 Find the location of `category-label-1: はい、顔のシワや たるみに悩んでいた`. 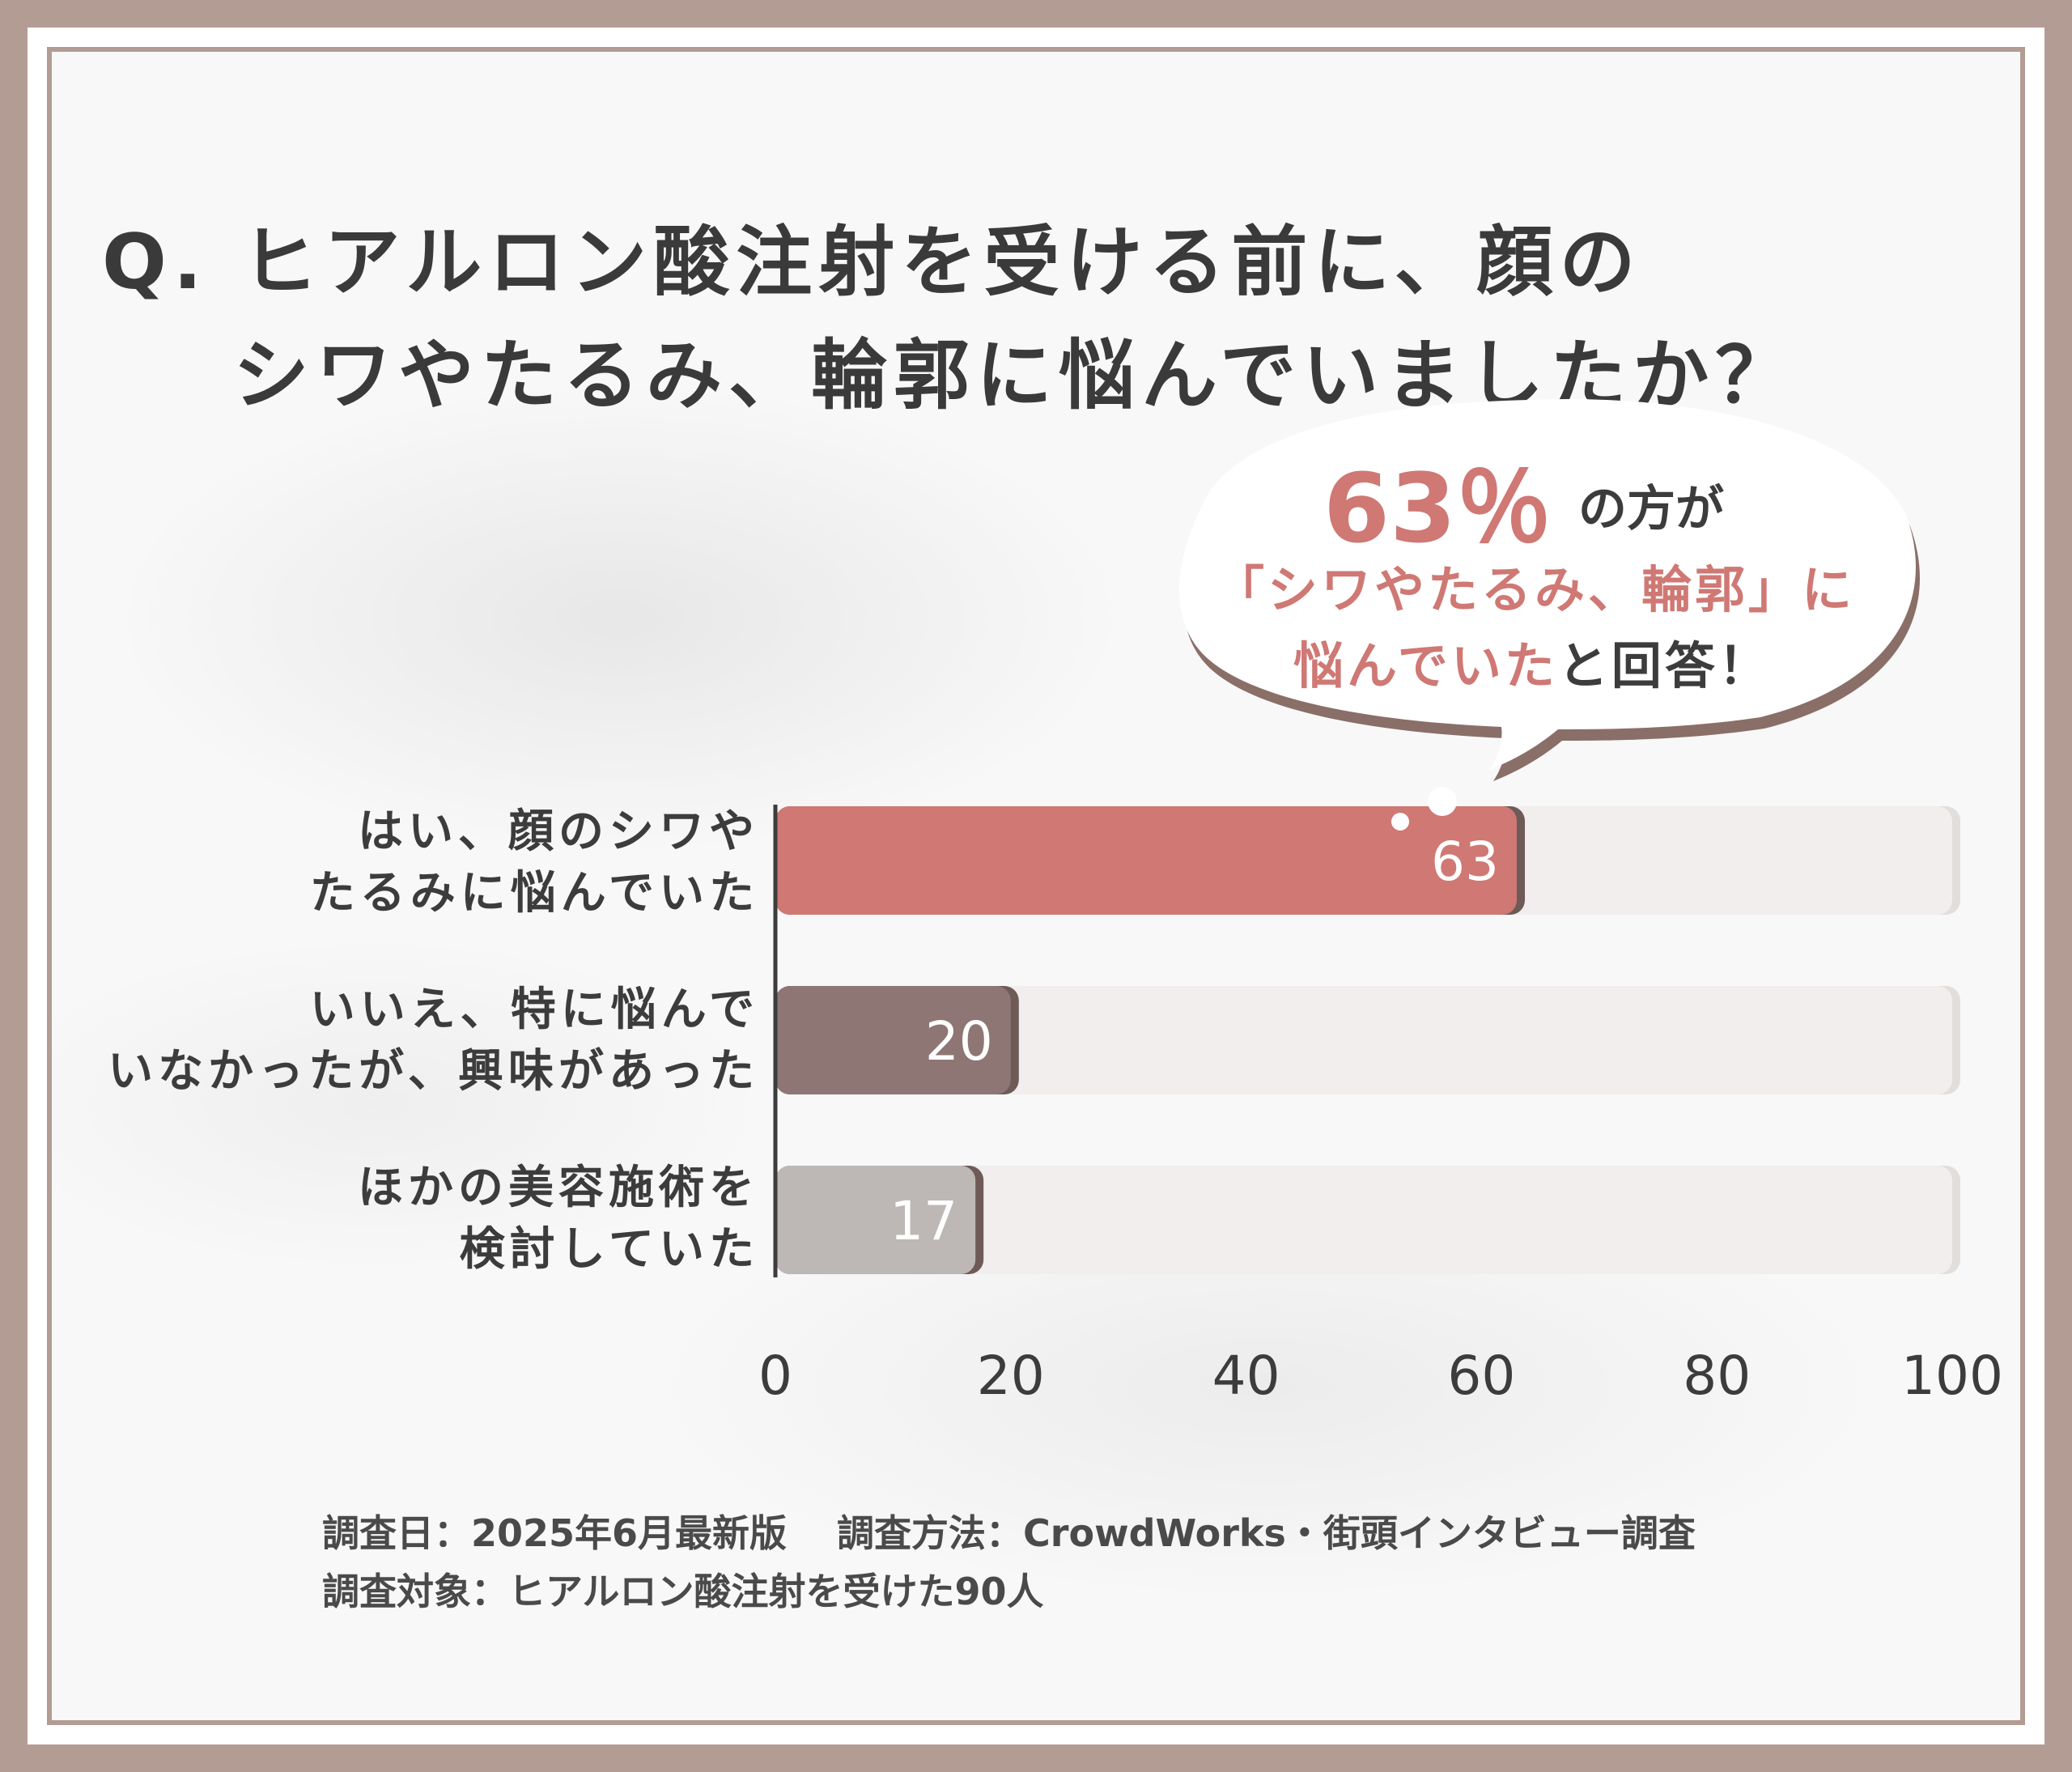

category-label-1: はい、顔のシワや たるみに悩んでいた is located at coordinates (534, 863).